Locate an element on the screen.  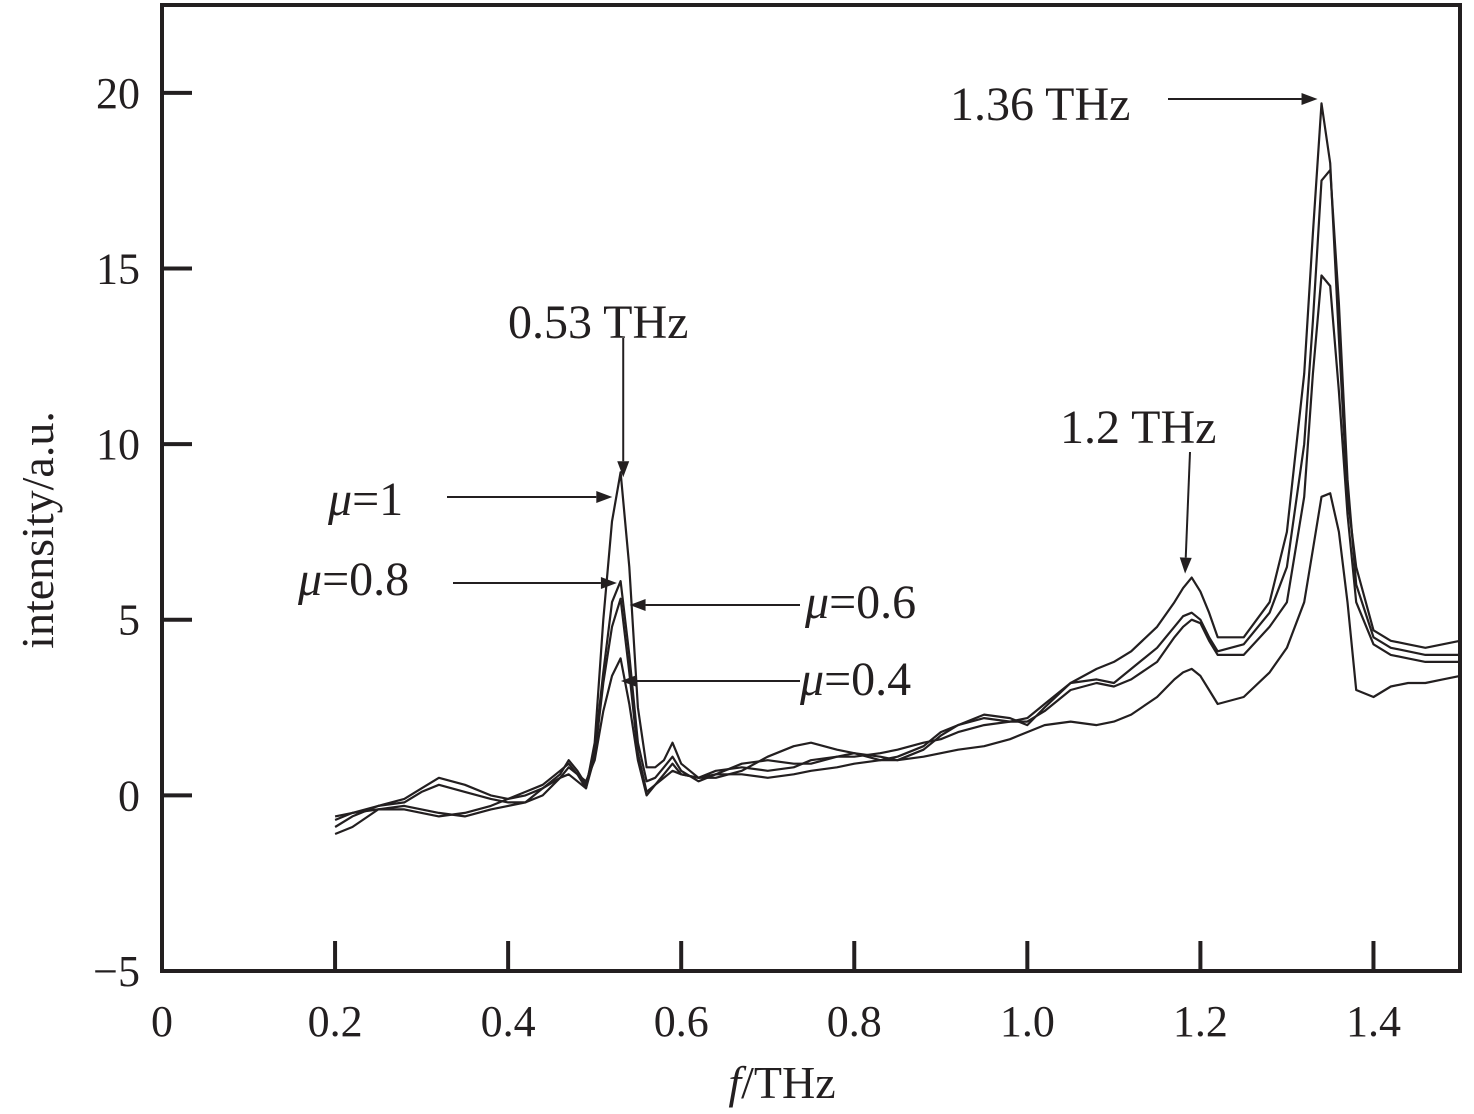
peak-label-0-53: 0.53 THz is located at coordinates (598, 322).